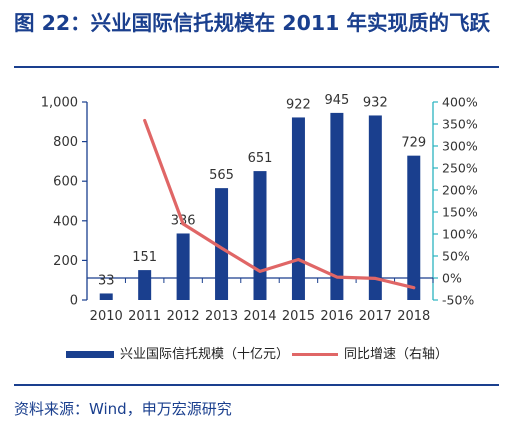 The width and height of the screenshot is (513, 427). I want to click on left-axis-tick-label: 1,000, so click(59, 103).